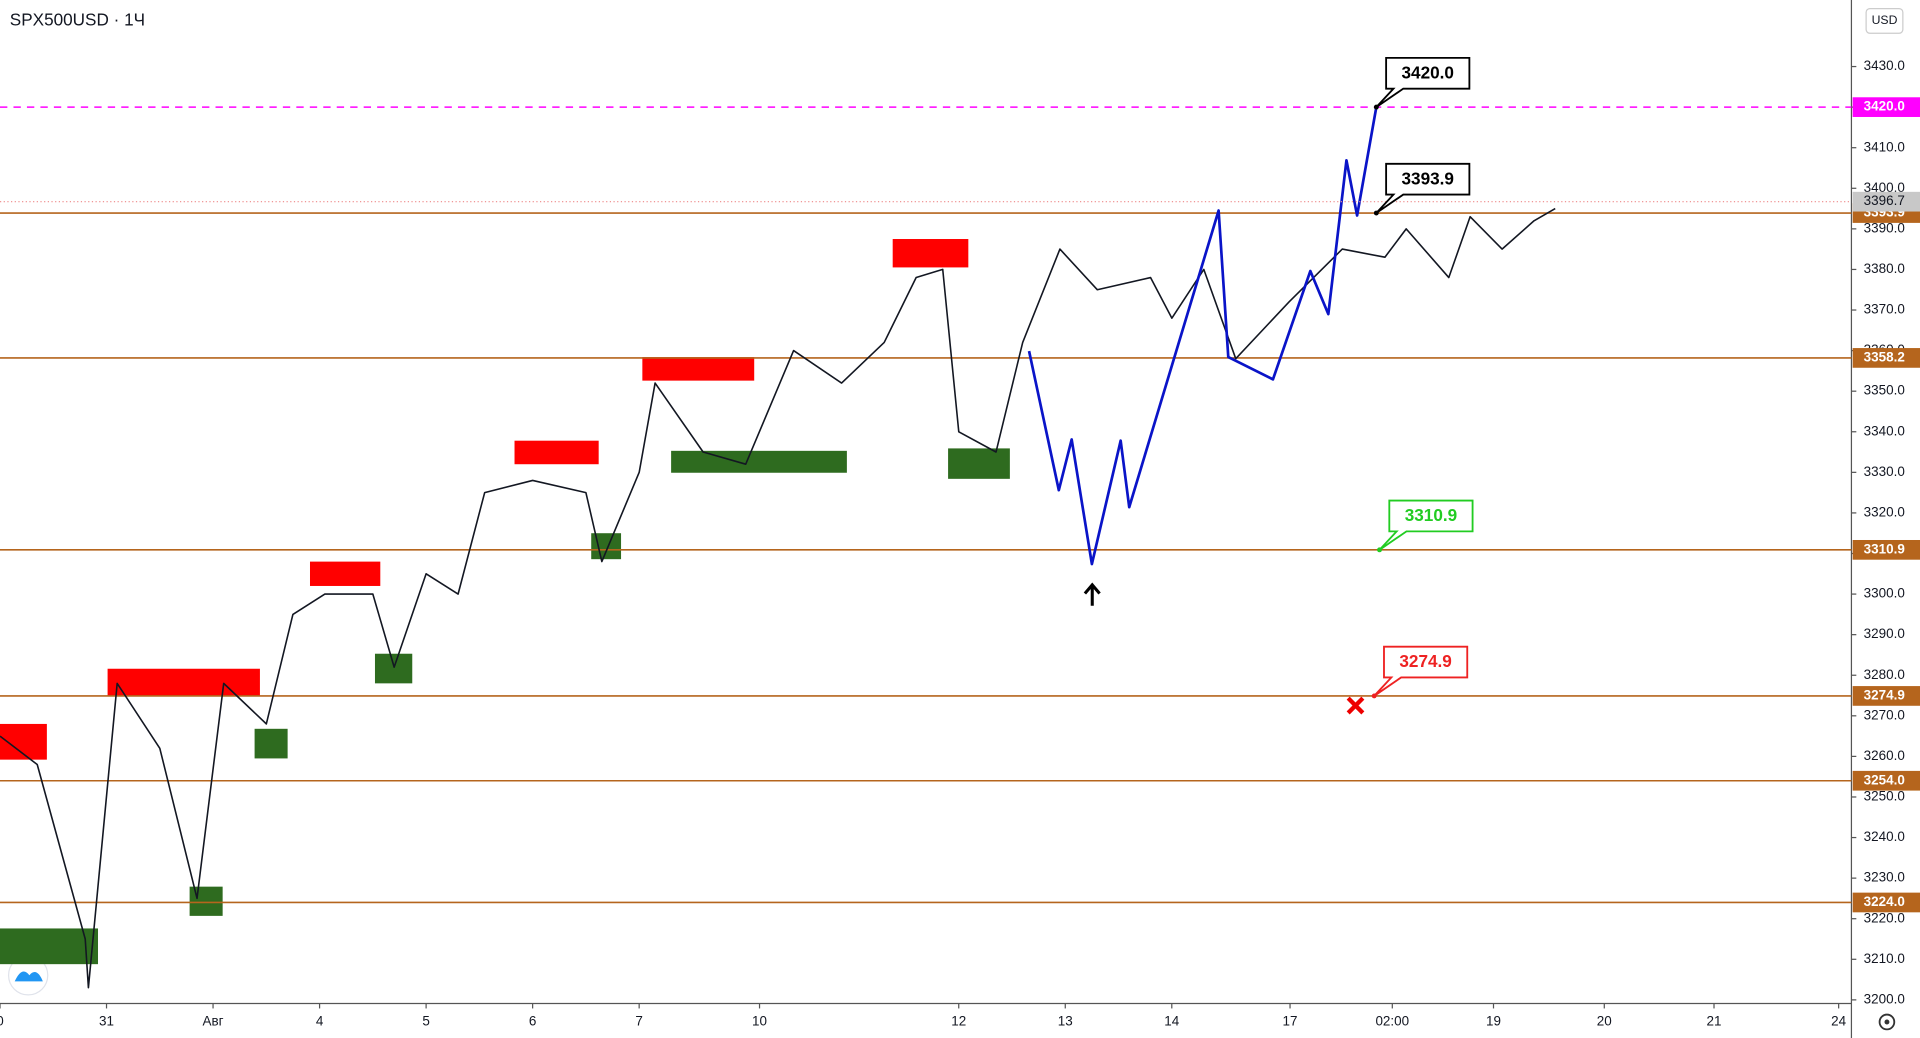 This screenshot has height=1038, width=1920. I want to click on x-tick-label: 24, so click(1838, 1021).